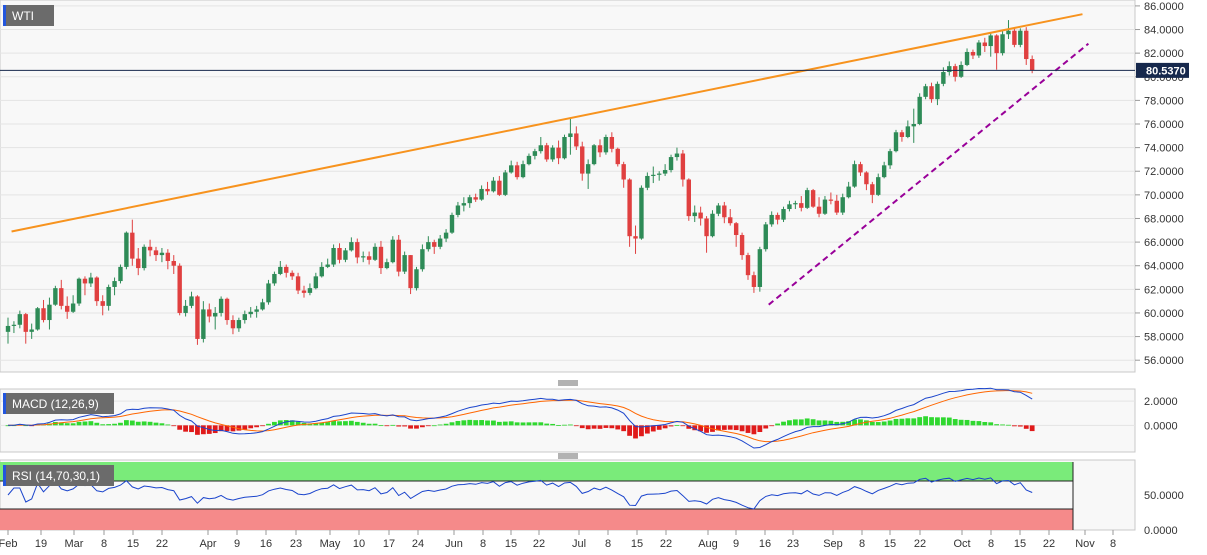 The height and width of the screenshot is (555, 1207). I want to click on x-tick-label: 23, so click(793, 544).